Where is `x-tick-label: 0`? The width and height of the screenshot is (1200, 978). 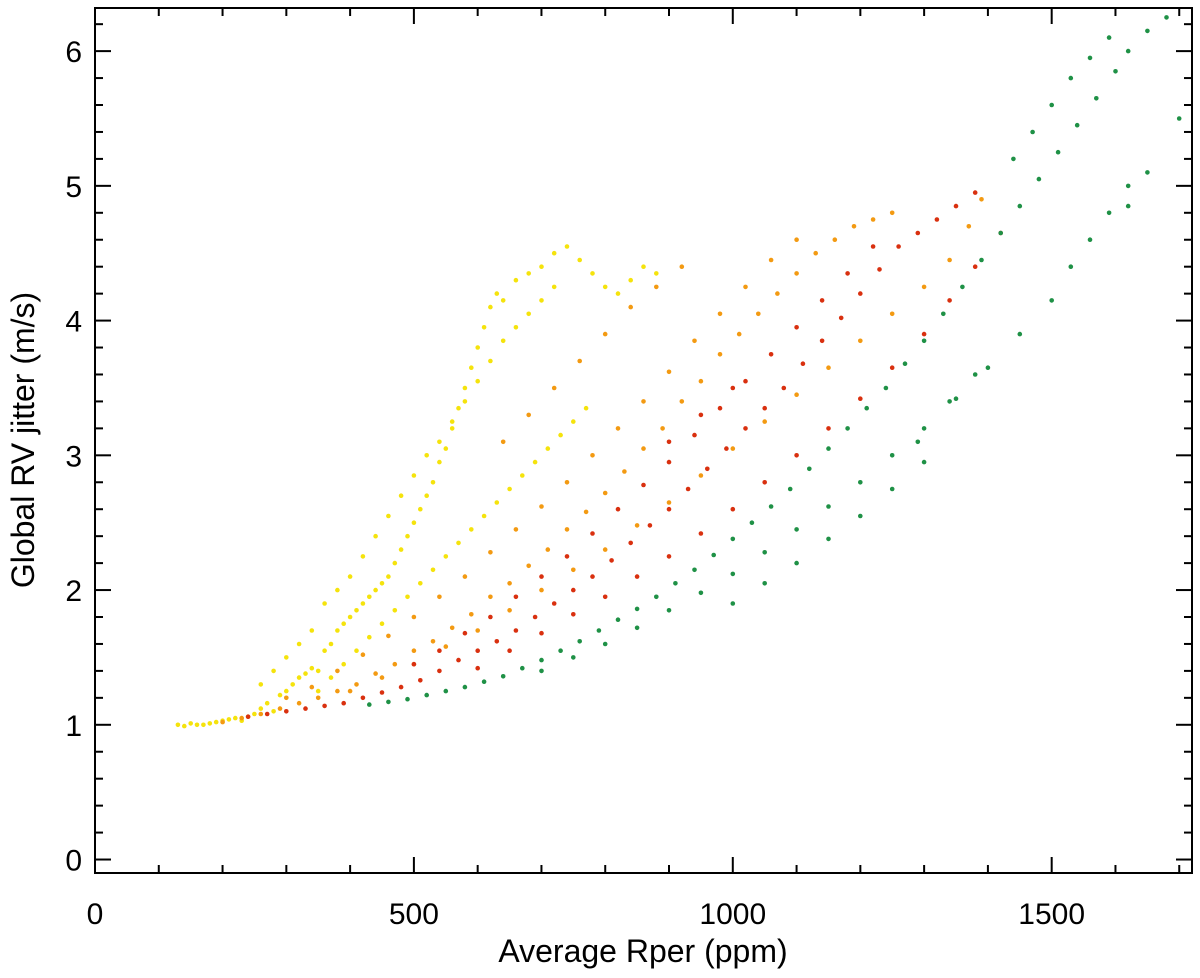 x-tick-label: 0 is located at coordinates (95, 914).